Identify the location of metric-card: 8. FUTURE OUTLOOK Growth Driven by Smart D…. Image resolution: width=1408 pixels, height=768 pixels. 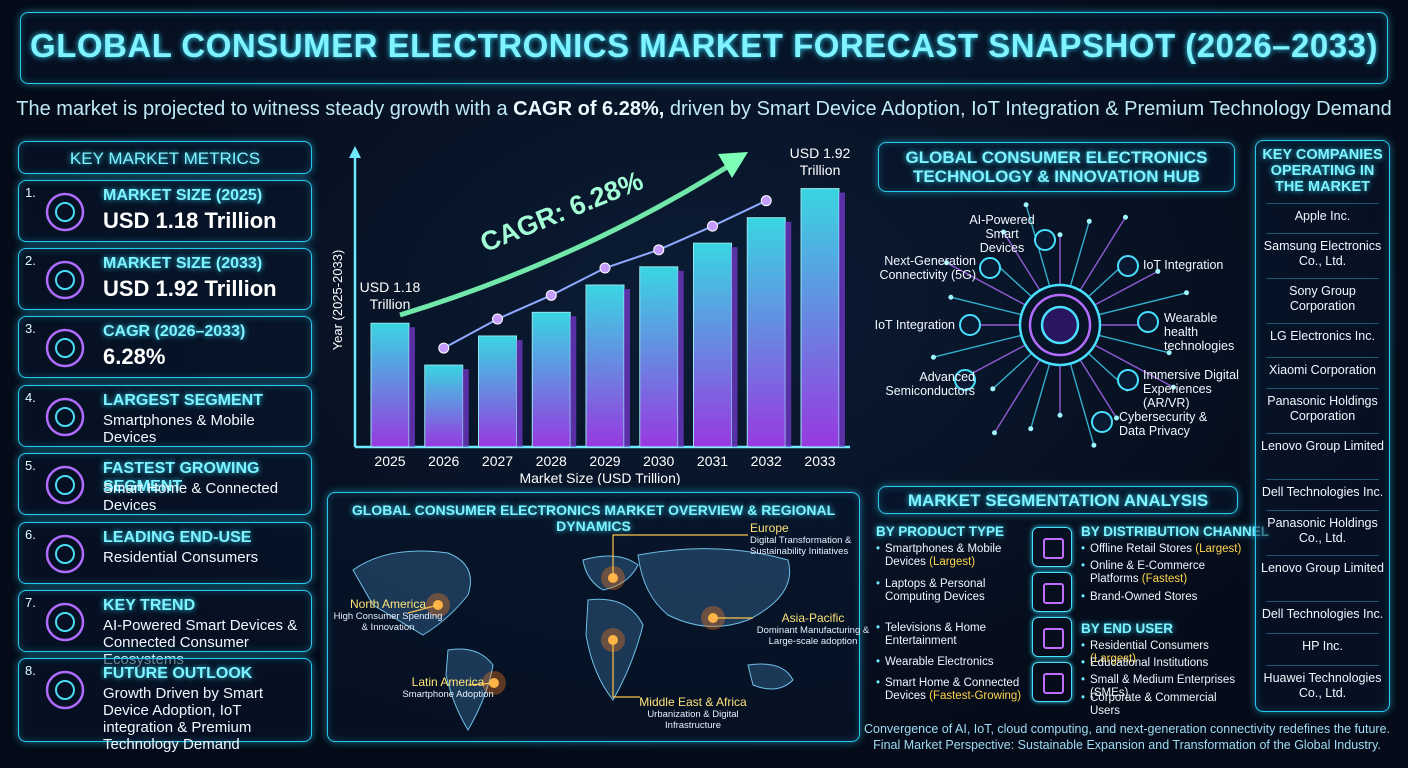
(165, 705).